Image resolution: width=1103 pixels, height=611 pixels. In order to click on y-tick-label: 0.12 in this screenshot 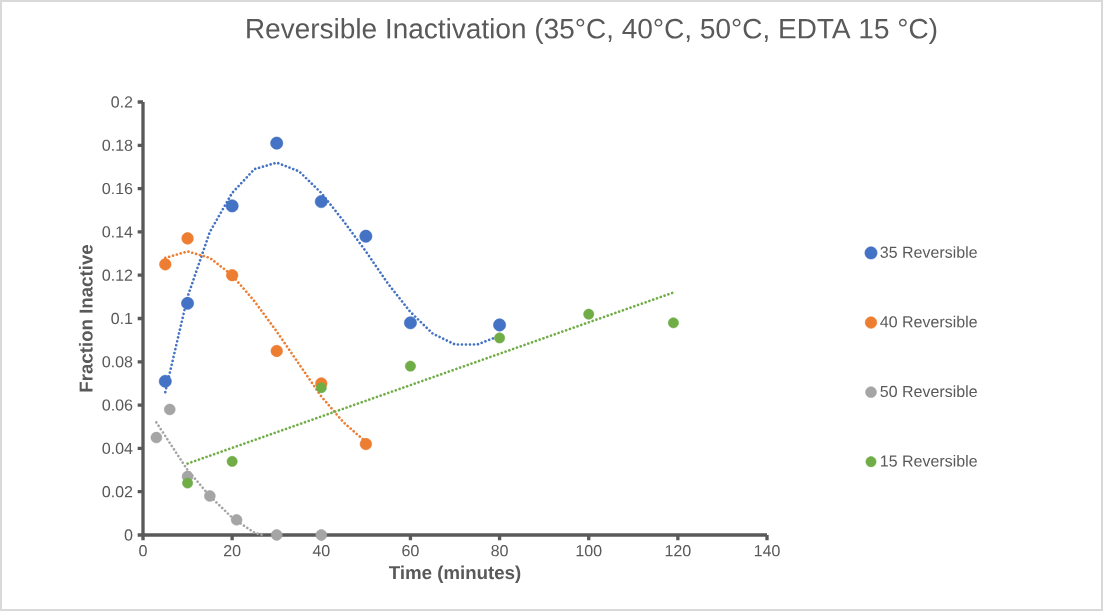, I will do `click(117, 275)`.